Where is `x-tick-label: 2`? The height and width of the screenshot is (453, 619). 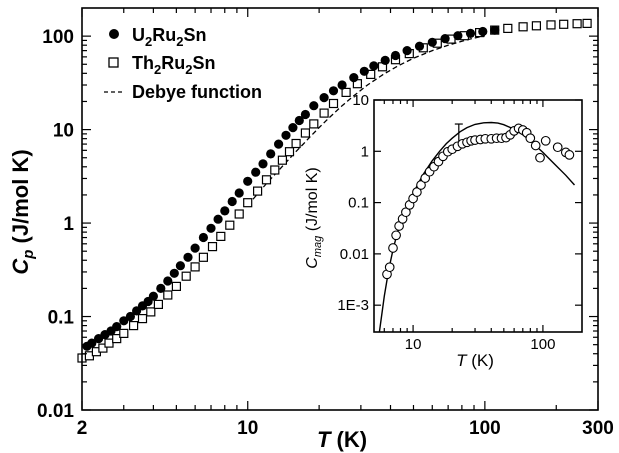 x-tick-label: 2 is located at coordinates (82, 428).